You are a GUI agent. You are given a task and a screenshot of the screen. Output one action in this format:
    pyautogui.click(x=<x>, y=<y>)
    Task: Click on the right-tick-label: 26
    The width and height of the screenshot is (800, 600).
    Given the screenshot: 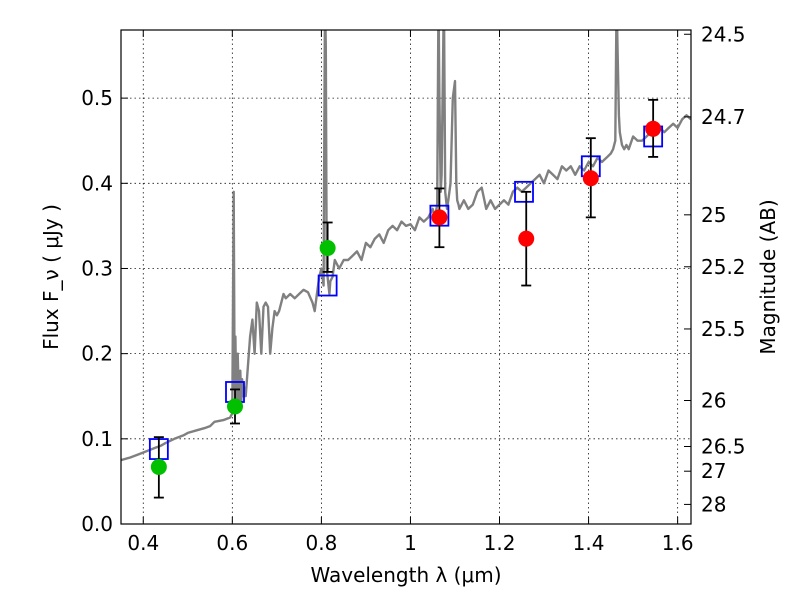 What is the action you would take?
    pyautogui.click(x=713, y=401)
    